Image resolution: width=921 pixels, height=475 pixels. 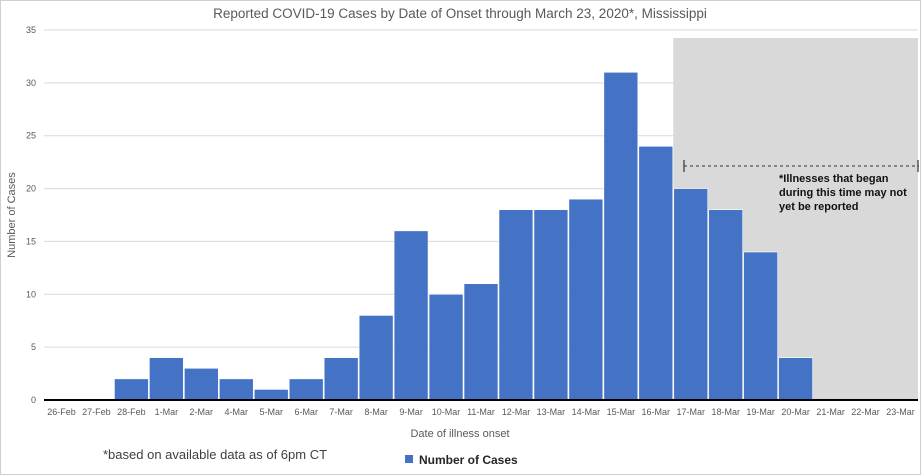 What do you see at coordinates (586, 412) in the screenshot?
I see `x-tick-label: 14-Mar` at bounding box center [586, 412].